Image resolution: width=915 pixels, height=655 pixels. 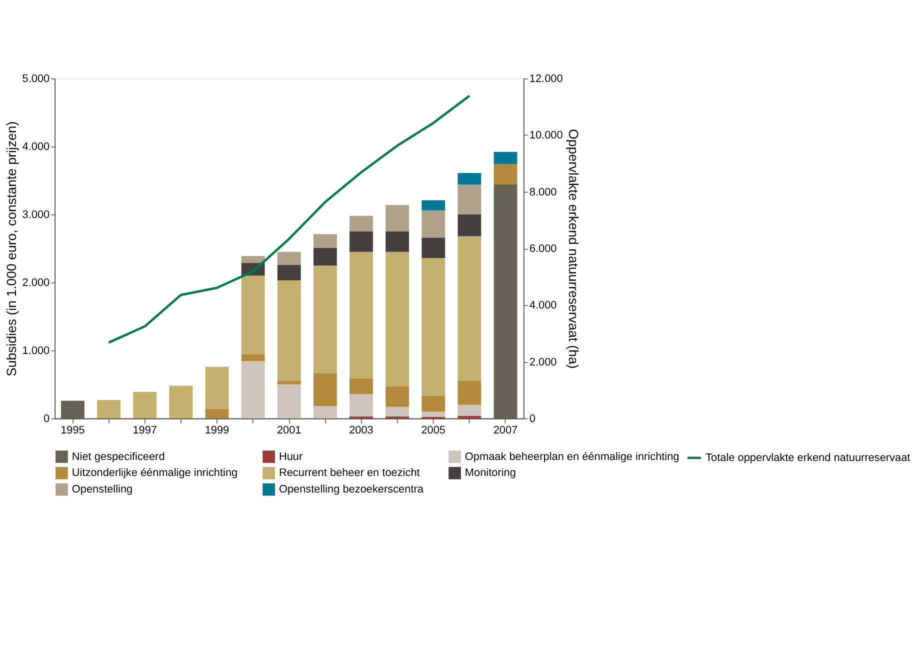 What do you see at coordinates (433, 430) in the screenshot?
I see `x-tick-label: 2005` at bounding box center [433, 430].